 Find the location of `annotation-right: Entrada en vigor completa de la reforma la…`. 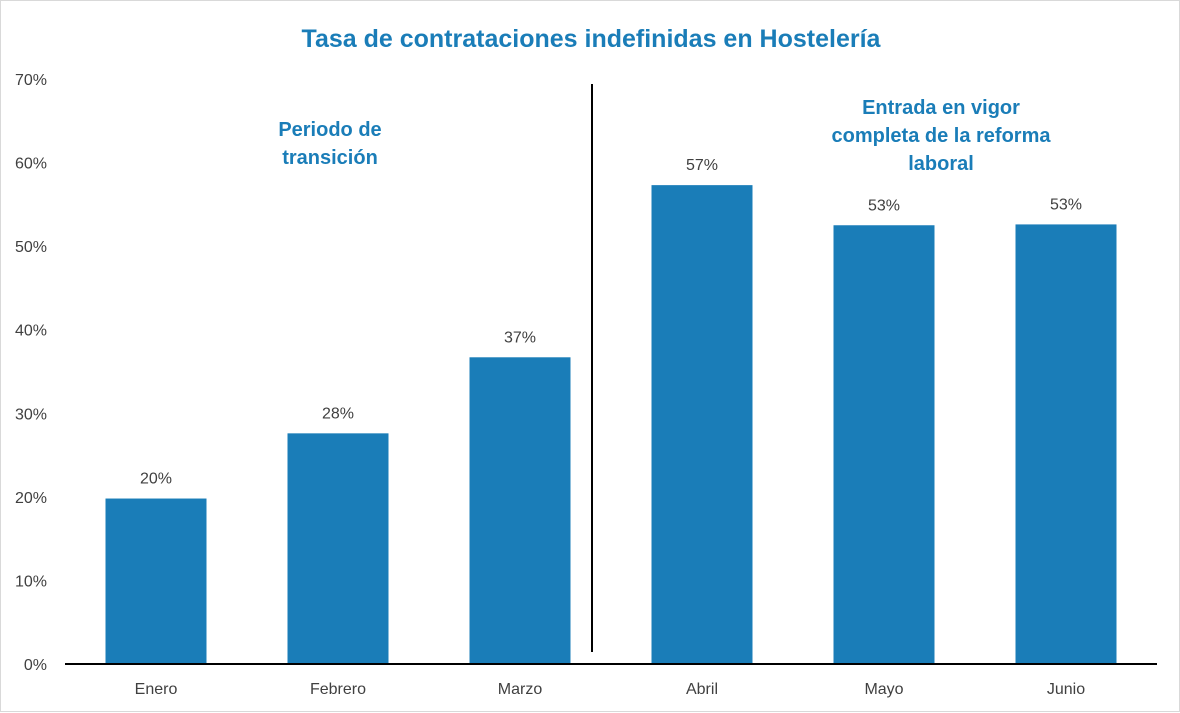

annotation-right: Entrada en vigor completa de la reforma la… is located at coordinates (942, 136).